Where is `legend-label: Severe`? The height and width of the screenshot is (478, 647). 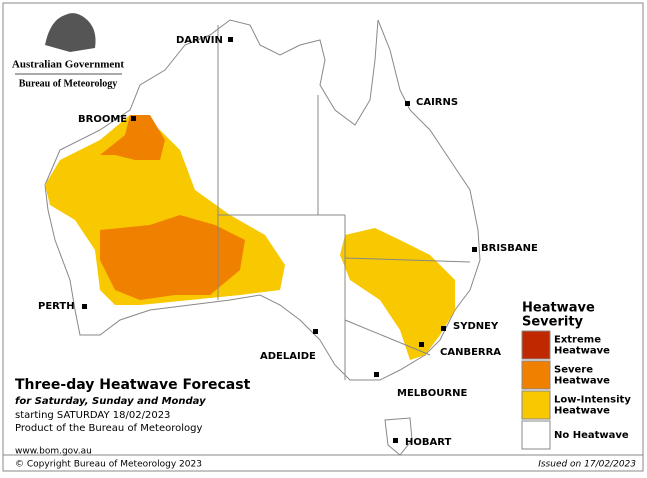 legend-label: Severe is located at coordinates (573, 370).